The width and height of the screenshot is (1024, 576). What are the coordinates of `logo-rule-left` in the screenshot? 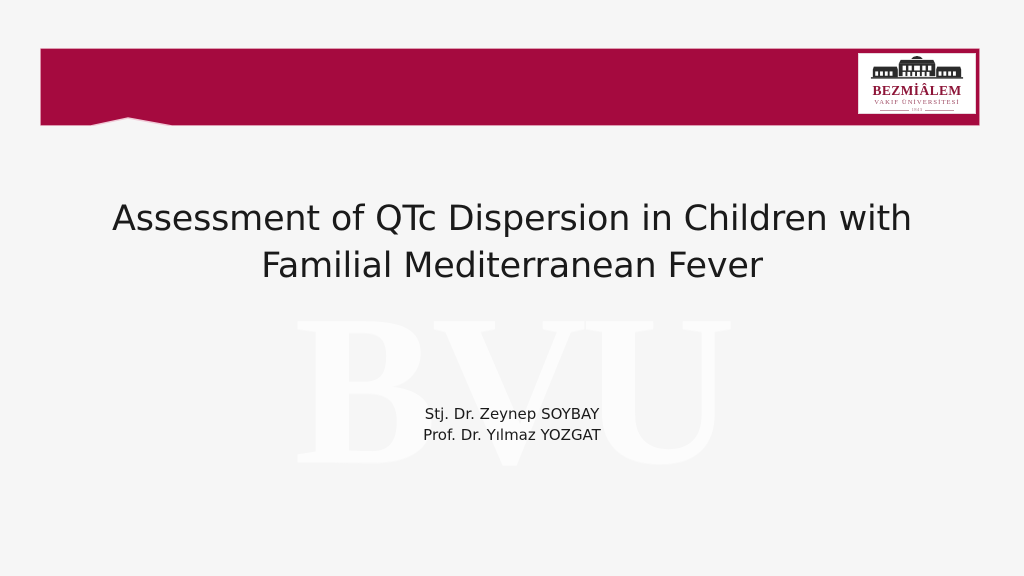 It's located at (894, 110).